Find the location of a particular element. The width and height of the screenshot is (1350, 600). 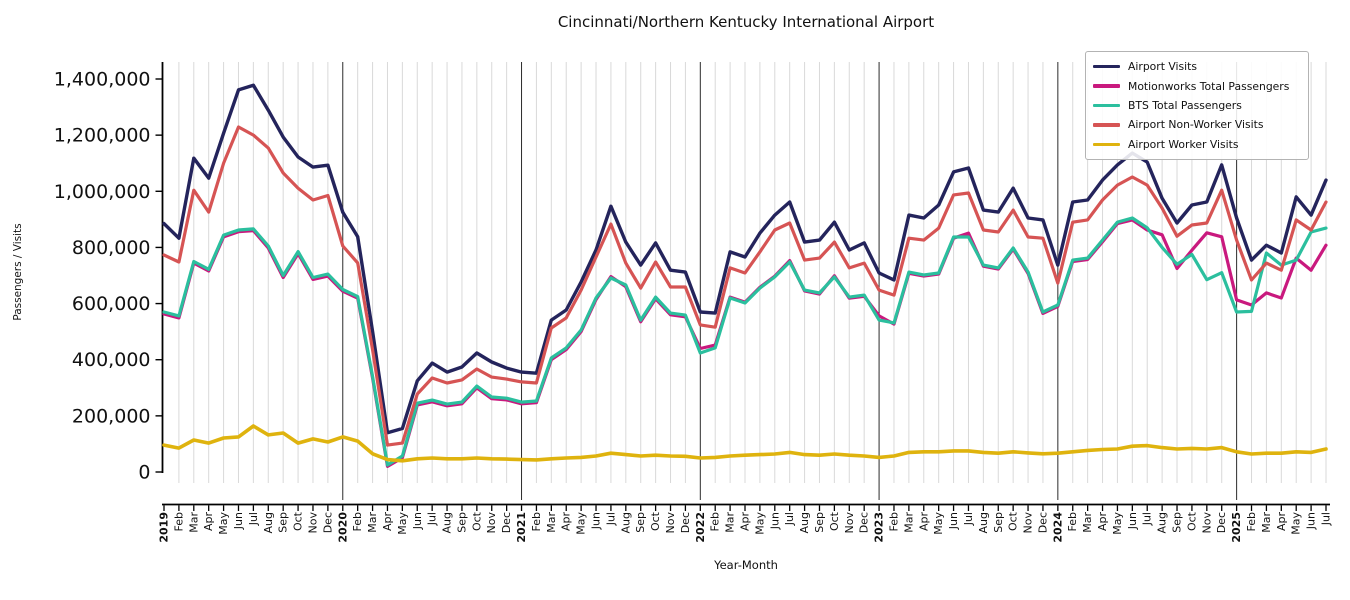

legend-label: Airport Non-Worker Visits is located at coordinates (1196, 125).